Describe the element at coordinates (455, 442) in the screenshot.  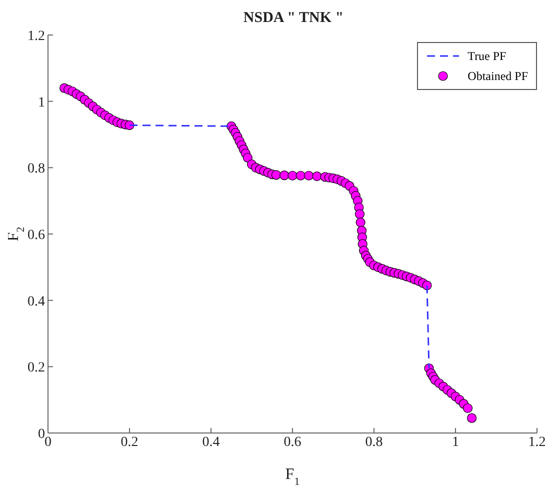
I see `x-tick-label: 1` at that location.